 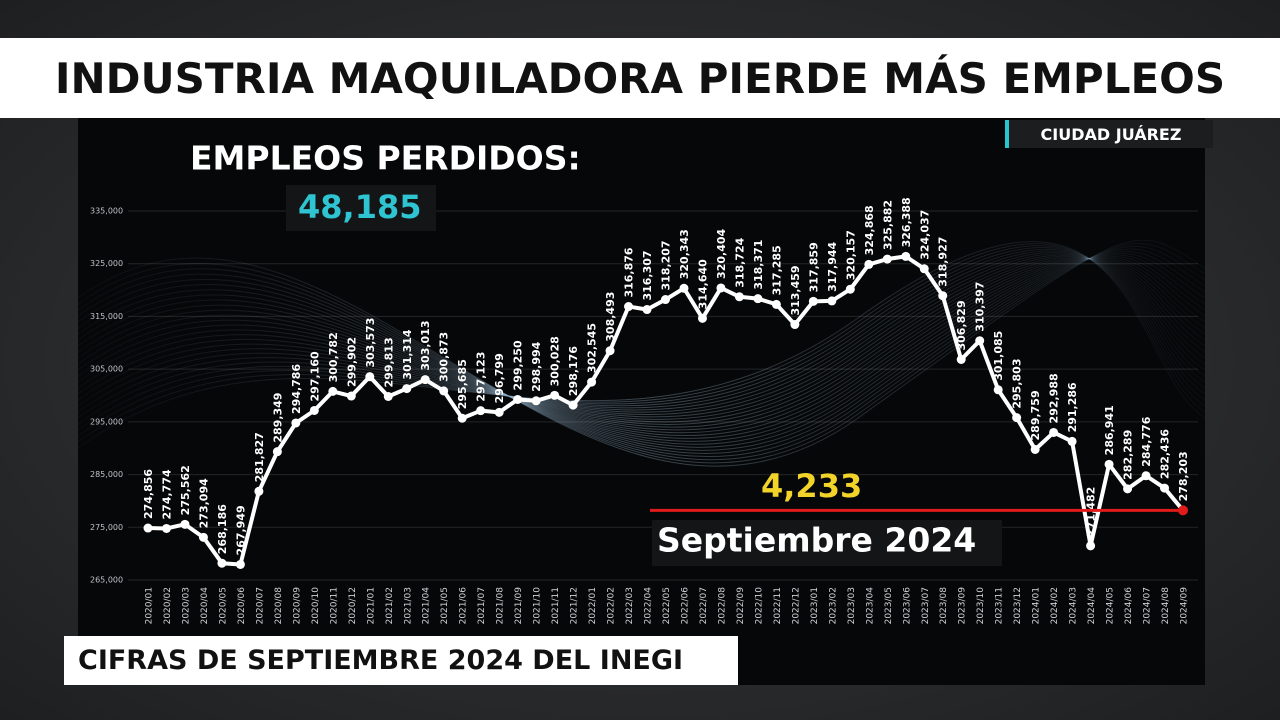 I want to click on data-label: 320,343, so click(x=684, y=254).